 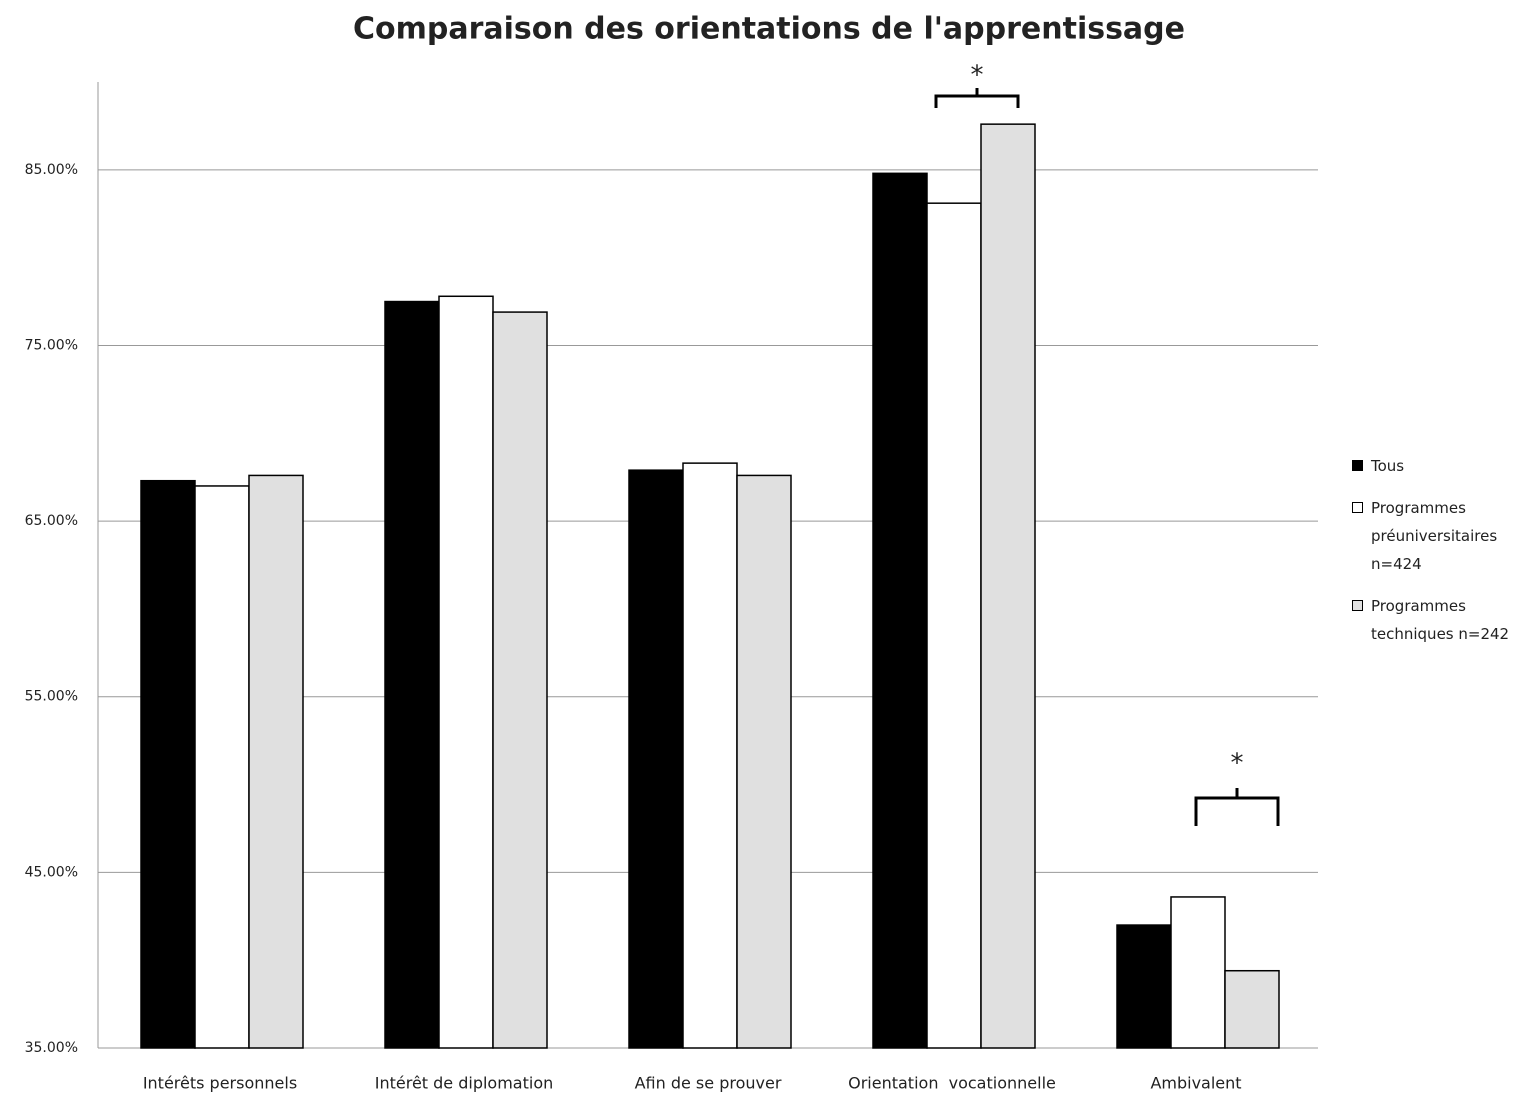 What do you see at coordinates (1434, 536) in the screenshot?
I see `legend-label: Programmes préuniversitaires n=424` at bounding box center [1434, 536].